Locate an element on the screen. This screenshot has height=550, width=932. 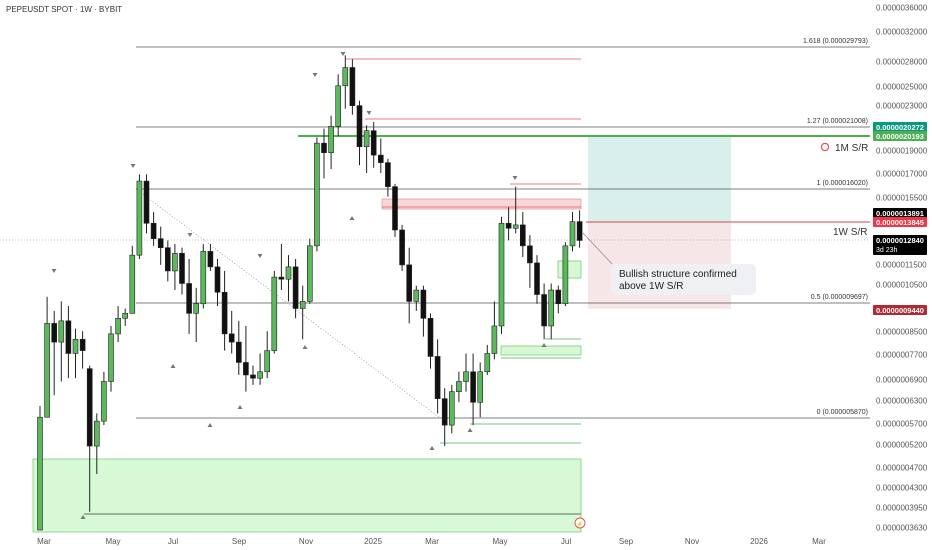
price-badge-label: 0.0000020272 is located at coordinates (900, 127).